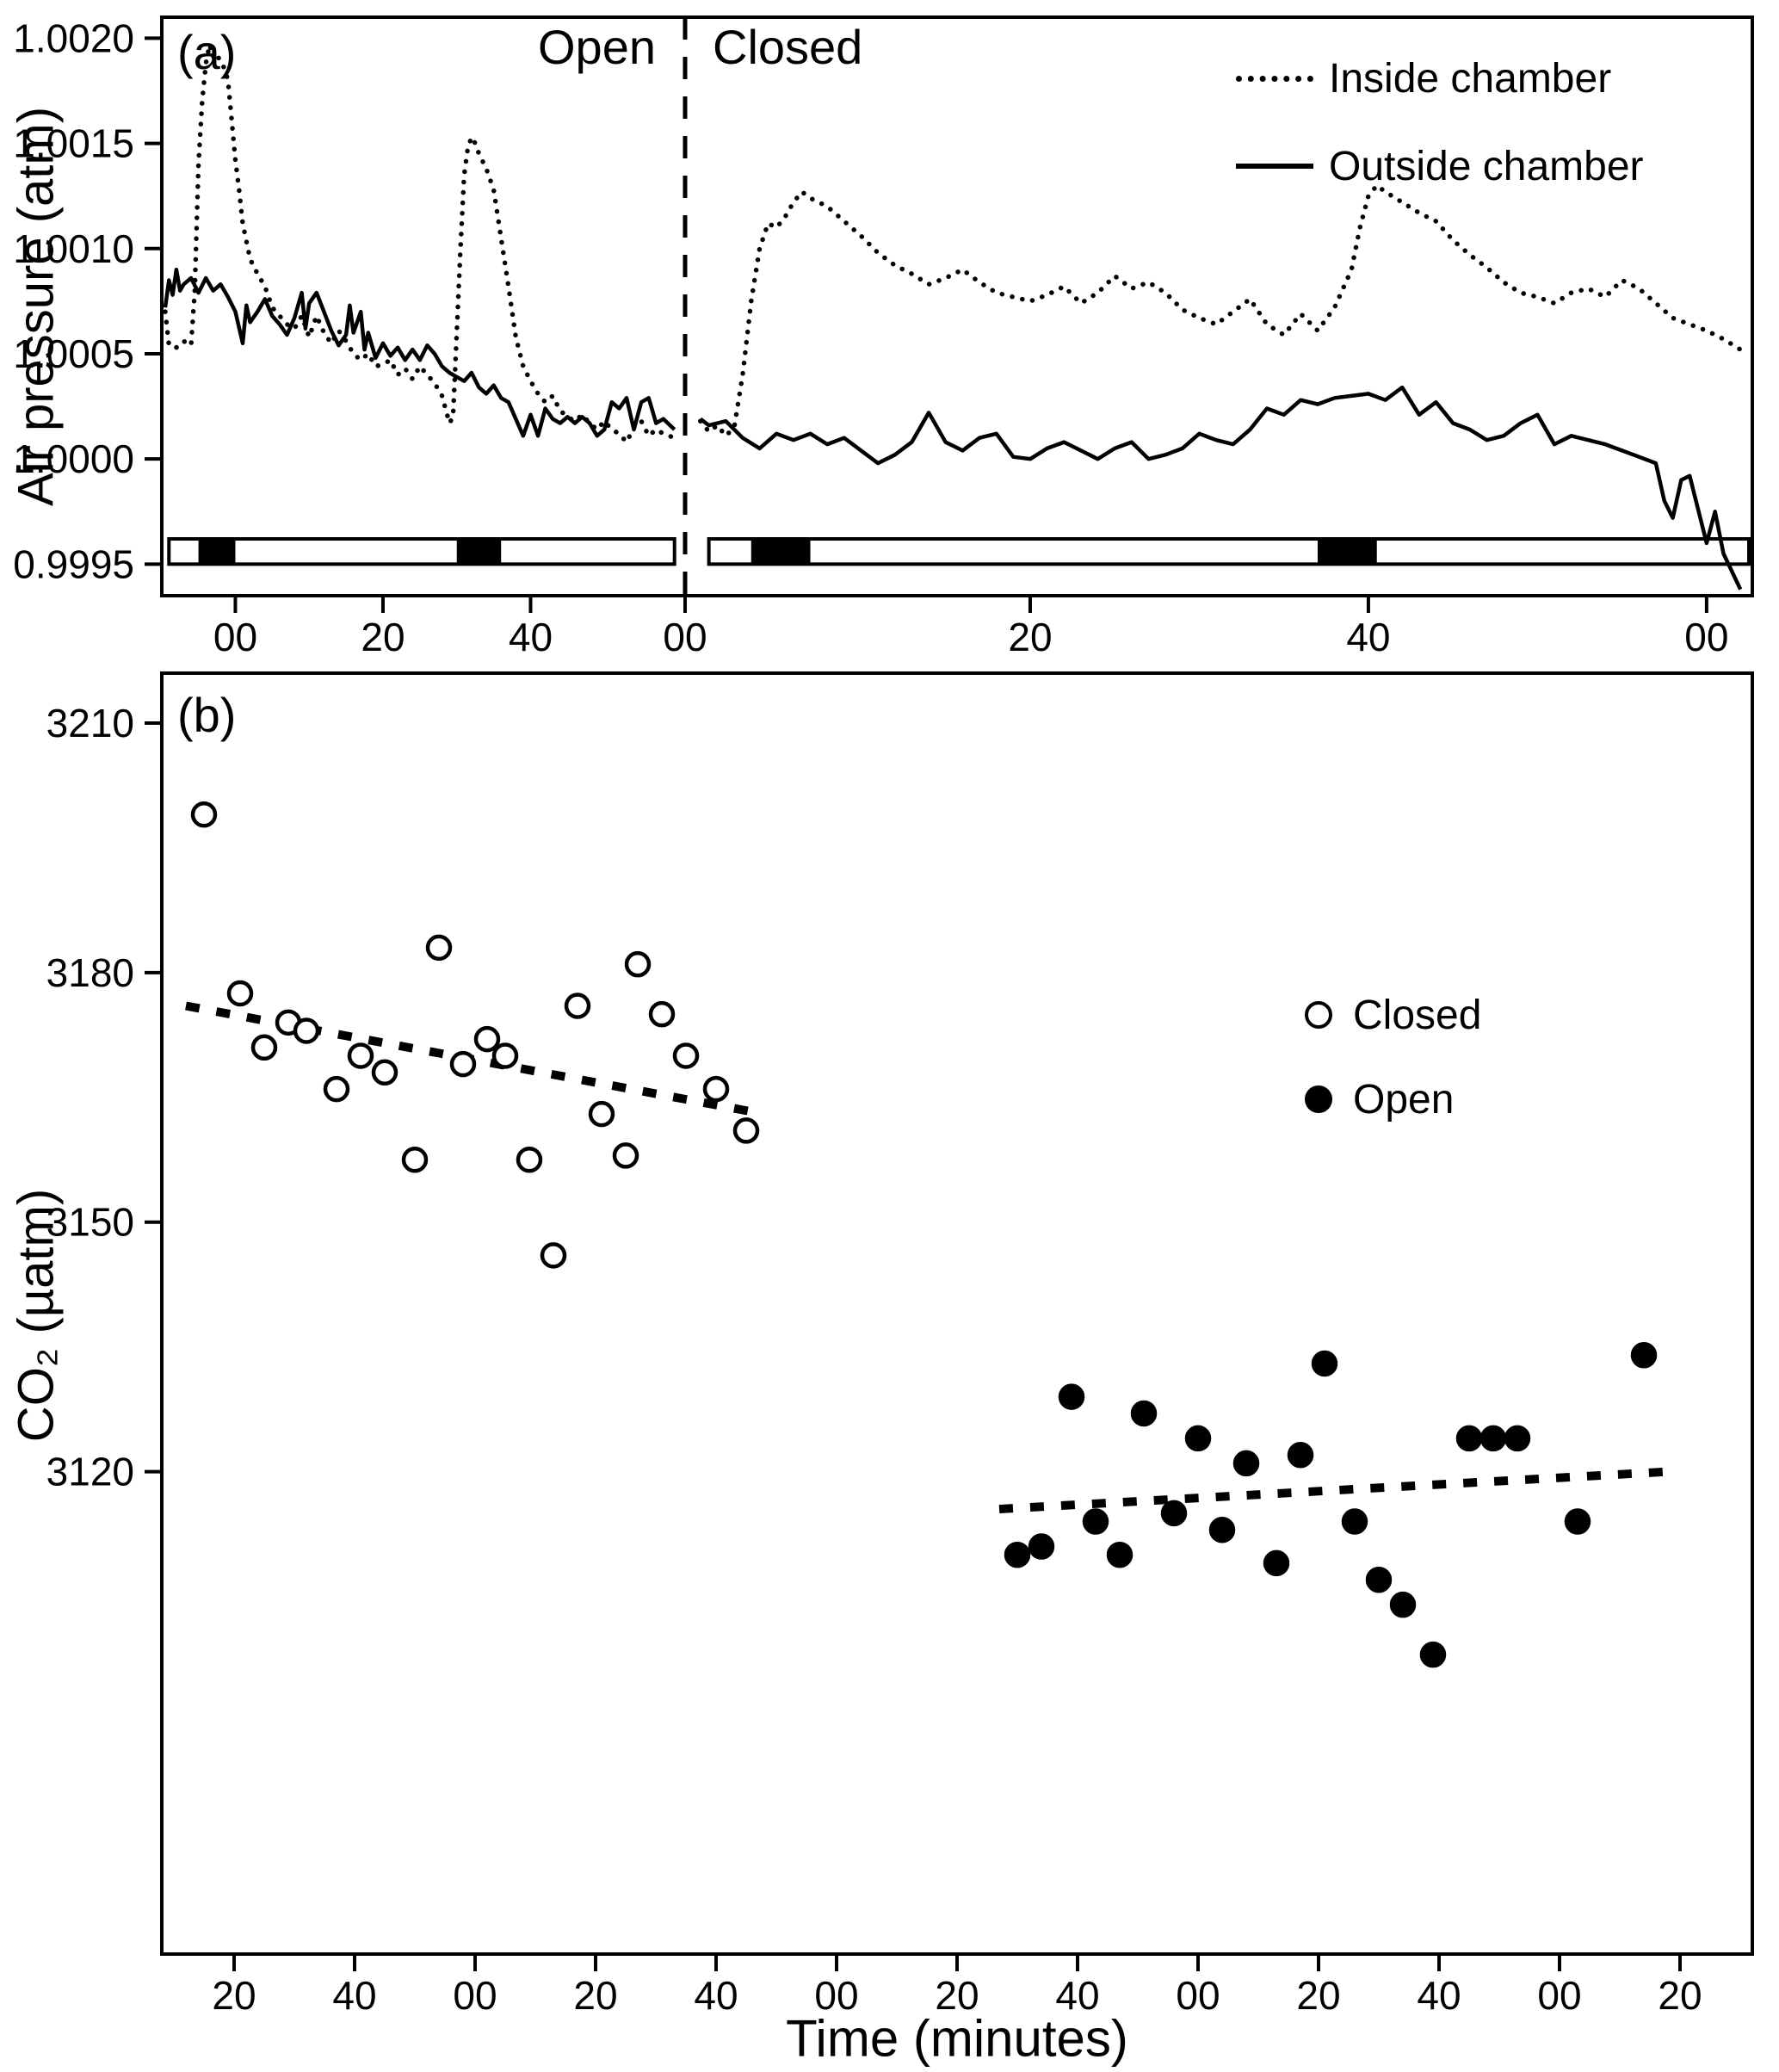 This screenshot has width=1779, height=2072. What do you see at coordinates (73, 564) in the screenshot?
I see `panel-a-y-tick-label: 0.9995` at bounding box center [73, 564].